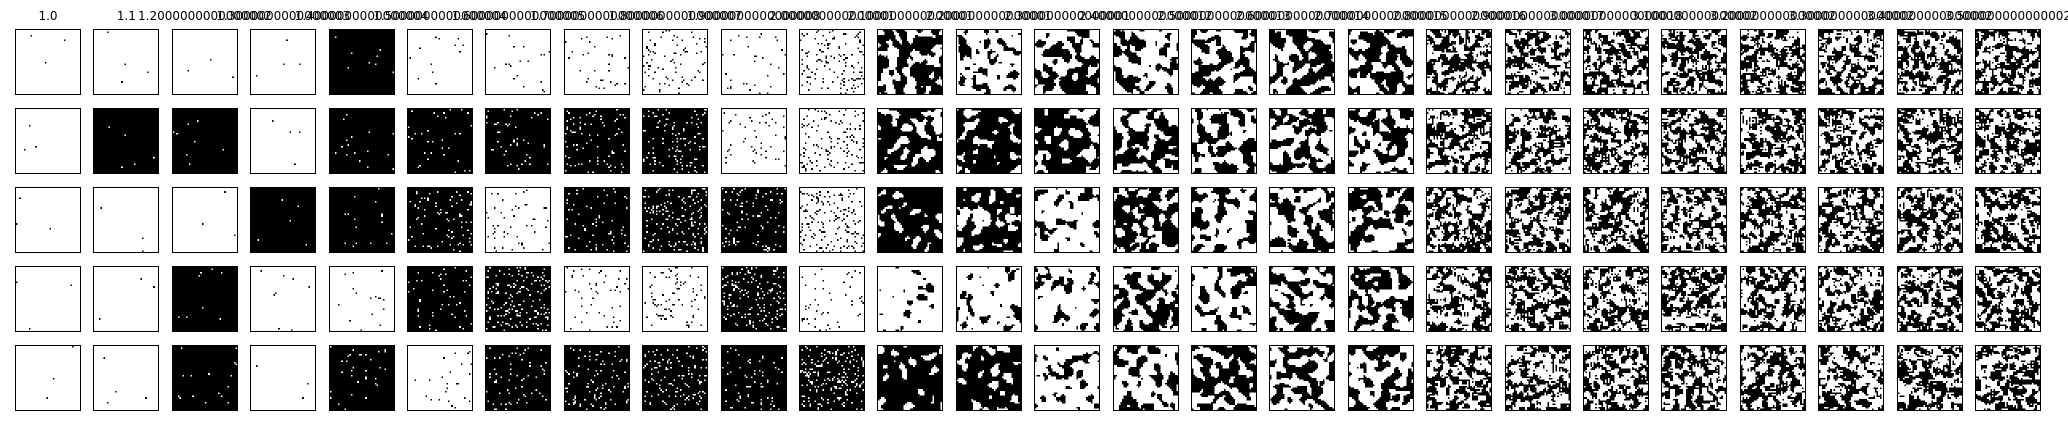  Describe the element at coordinates (910, 16) in the screenshot. I see `column-title: 2.100000000000001` at that location.